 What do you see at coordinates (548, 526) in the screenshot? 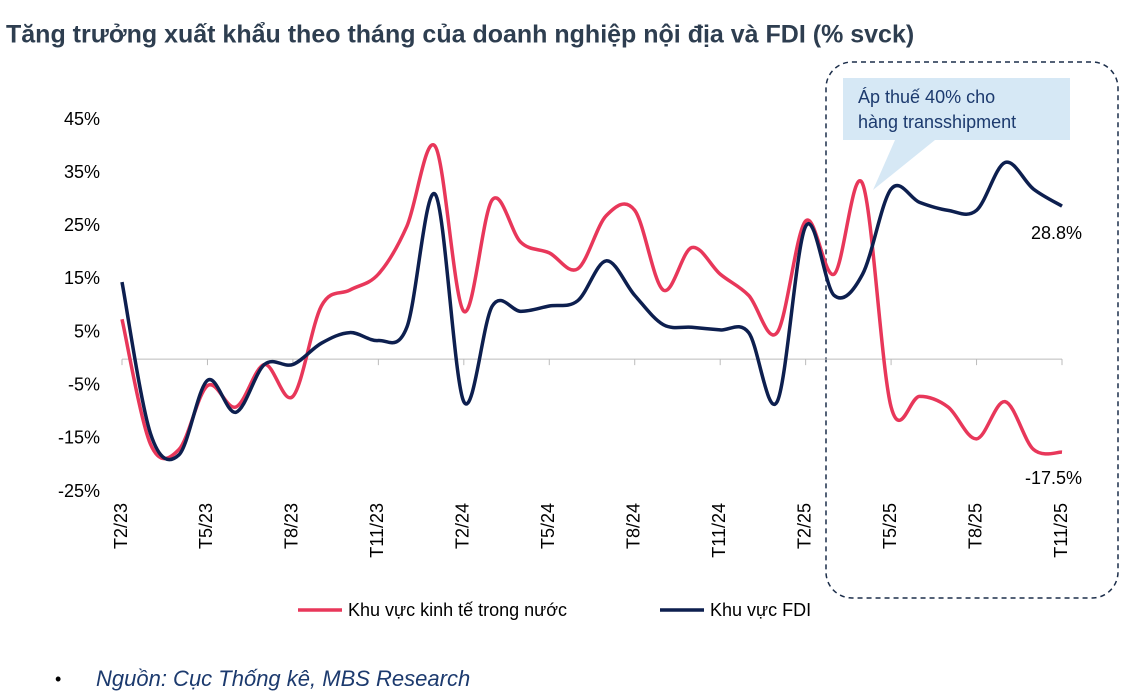
I see `x-tick-label: T5/24` at bounding box center [548, 526].